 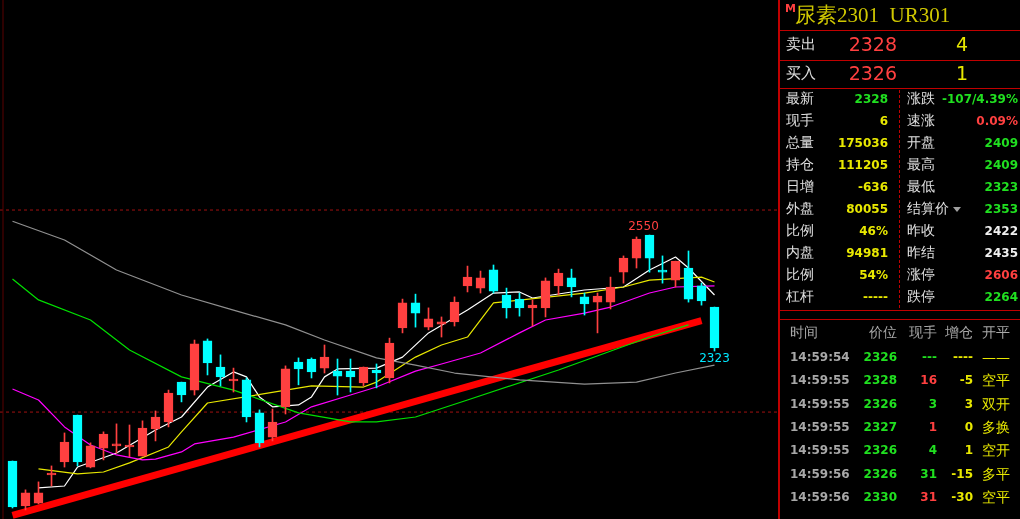 What do you see at coordinates (801, 73) in the screenshot?
I see `text: 买入` at bounding box center [801, 73].